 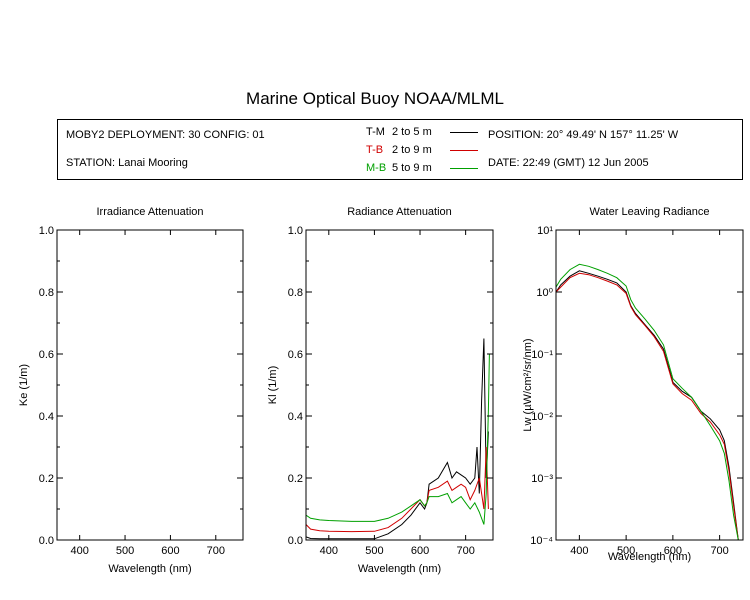 I want to click on position-text: POSITION: 20° 49.49' N 157° 11.25' W, so click(x=583, y=135).